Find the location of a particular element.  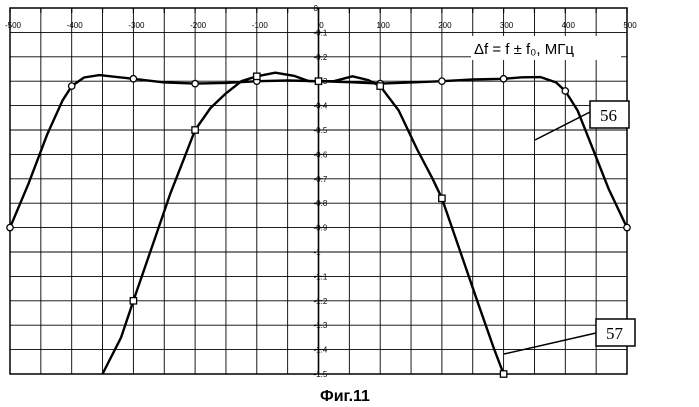

callout-57-label: 57 is located at coordinates (615, 333).